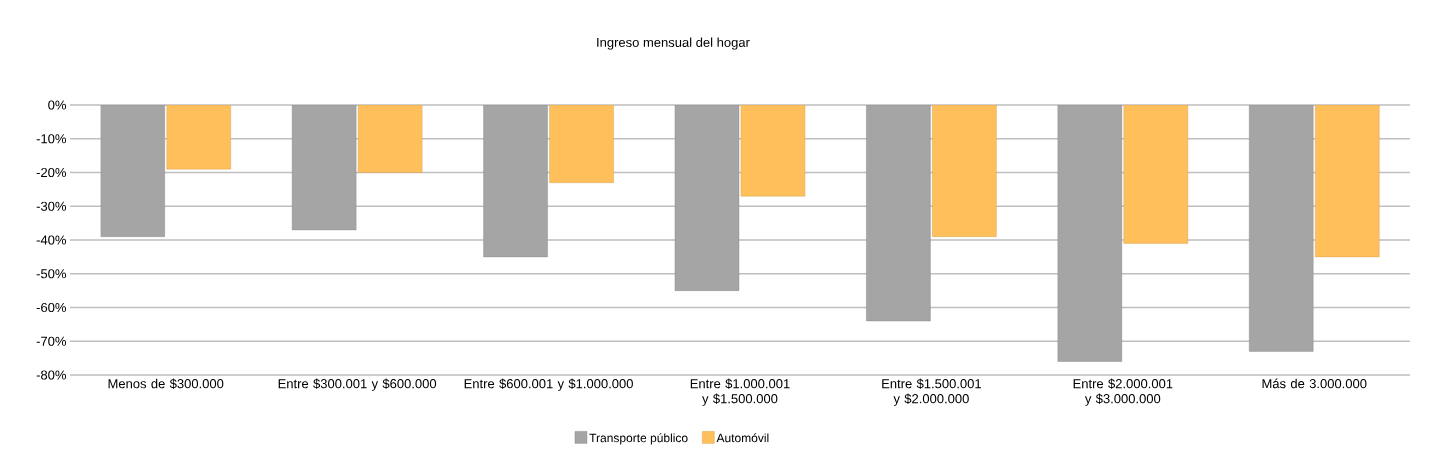  What do you see at coordinates (931, 392) in the screenshot?
I see `x-tick-label: Entre $1.500.001 y $2.000.000` at bounding box center [931, 392].